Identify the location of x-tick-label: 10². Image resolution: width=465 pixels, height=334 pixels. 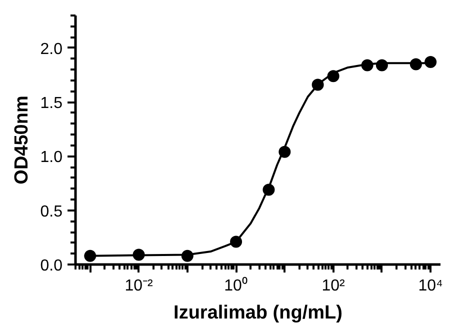
(334, 286).